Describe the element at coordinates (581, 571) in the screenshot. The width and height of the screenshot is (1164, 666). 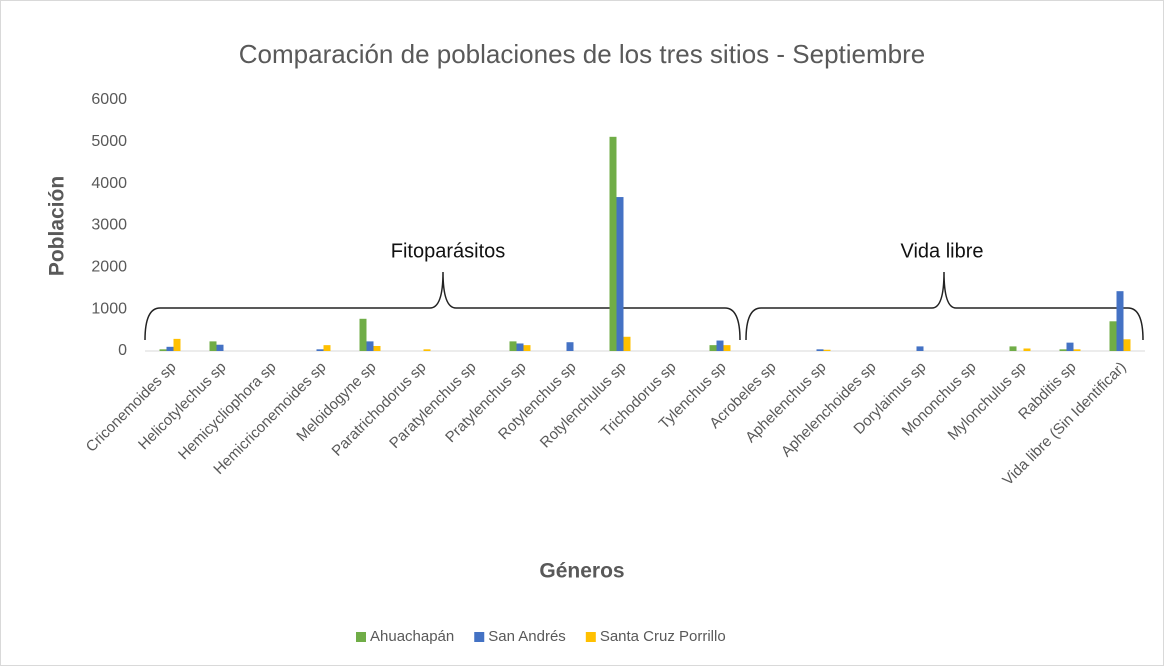
I see `x-axis-title: Géneros` at that location.